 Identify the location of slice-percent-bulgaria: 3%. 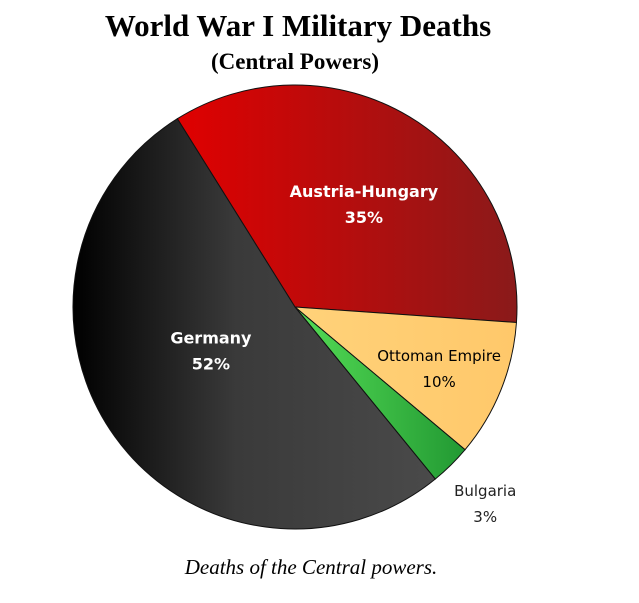
(485, 517).